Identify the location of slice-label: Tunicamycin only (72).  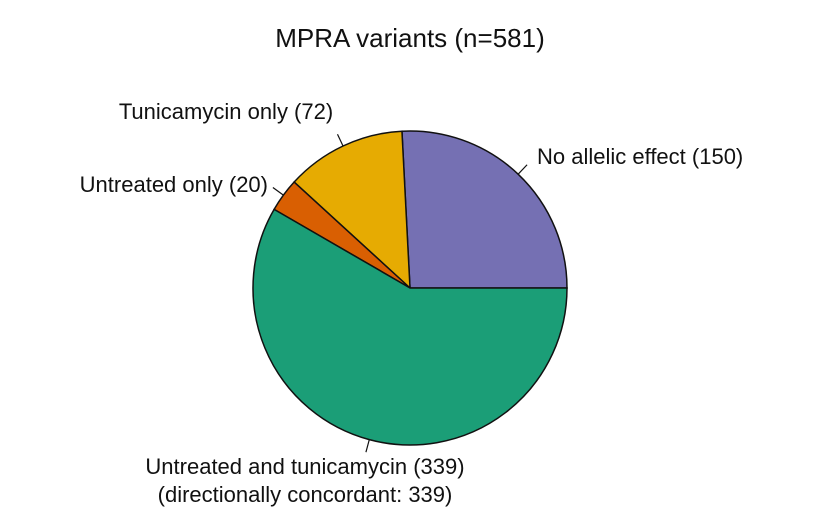
(226, 111).